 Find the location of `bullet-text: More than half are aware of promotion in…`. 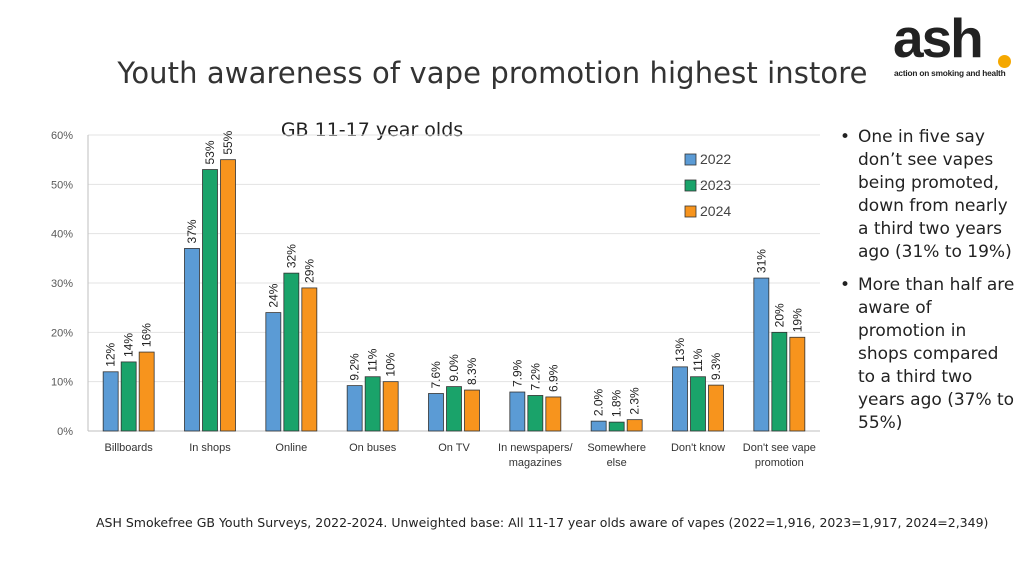

bullet-text: More than half are aware of promotion in… is located at coordinates (936, 354).